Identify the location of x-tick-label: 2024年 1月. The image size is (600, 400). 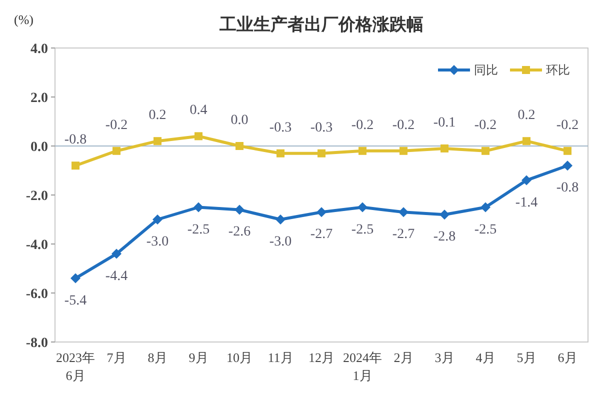
(362, 366).